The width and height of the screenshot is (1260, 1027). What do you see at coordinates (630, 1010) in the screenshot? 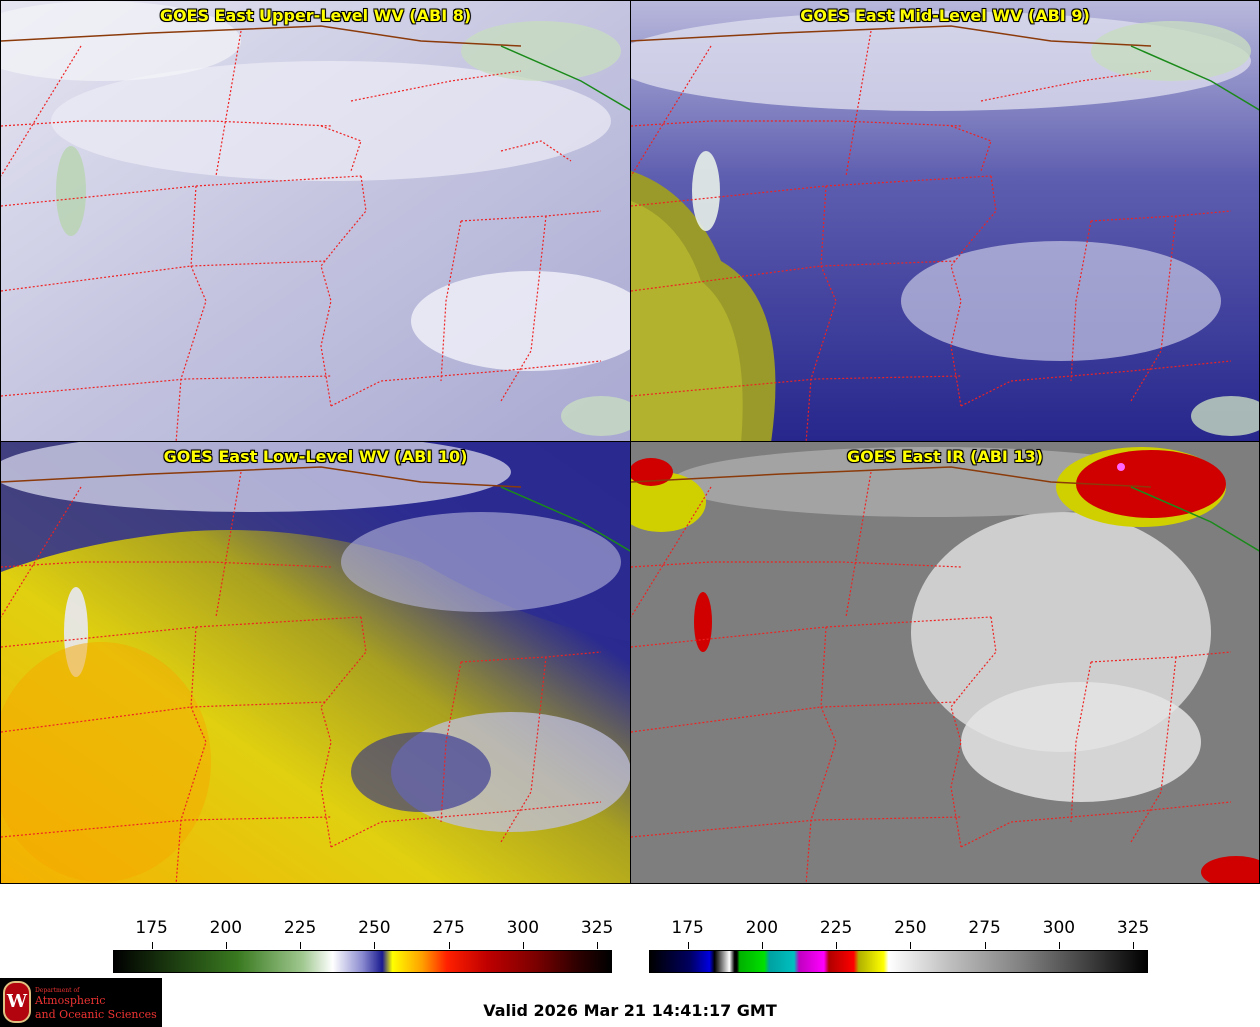
I see `valid-time: Valid 2026 Mar 21 14:41:17 GMT` at bounding box center [630, 1010].